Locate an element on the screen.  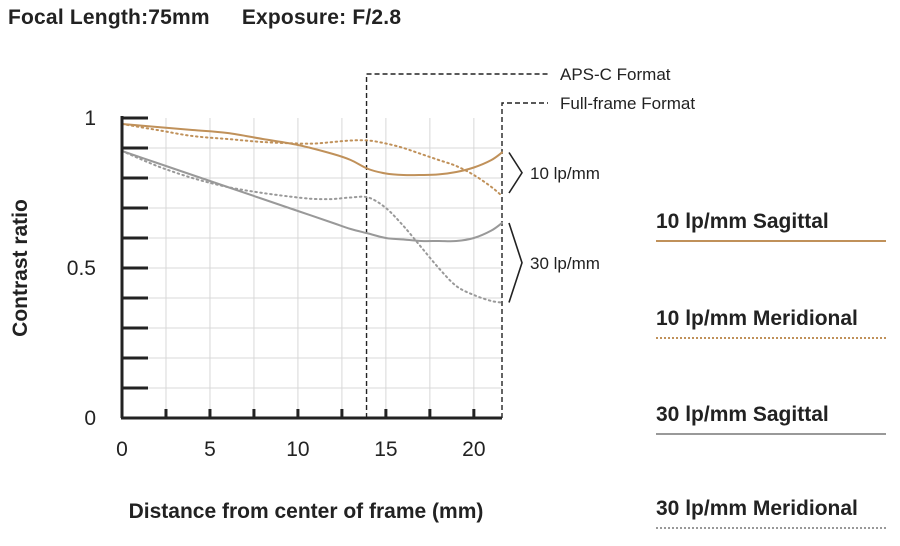
apsc-format-marker is located at coordinates (456, 245).